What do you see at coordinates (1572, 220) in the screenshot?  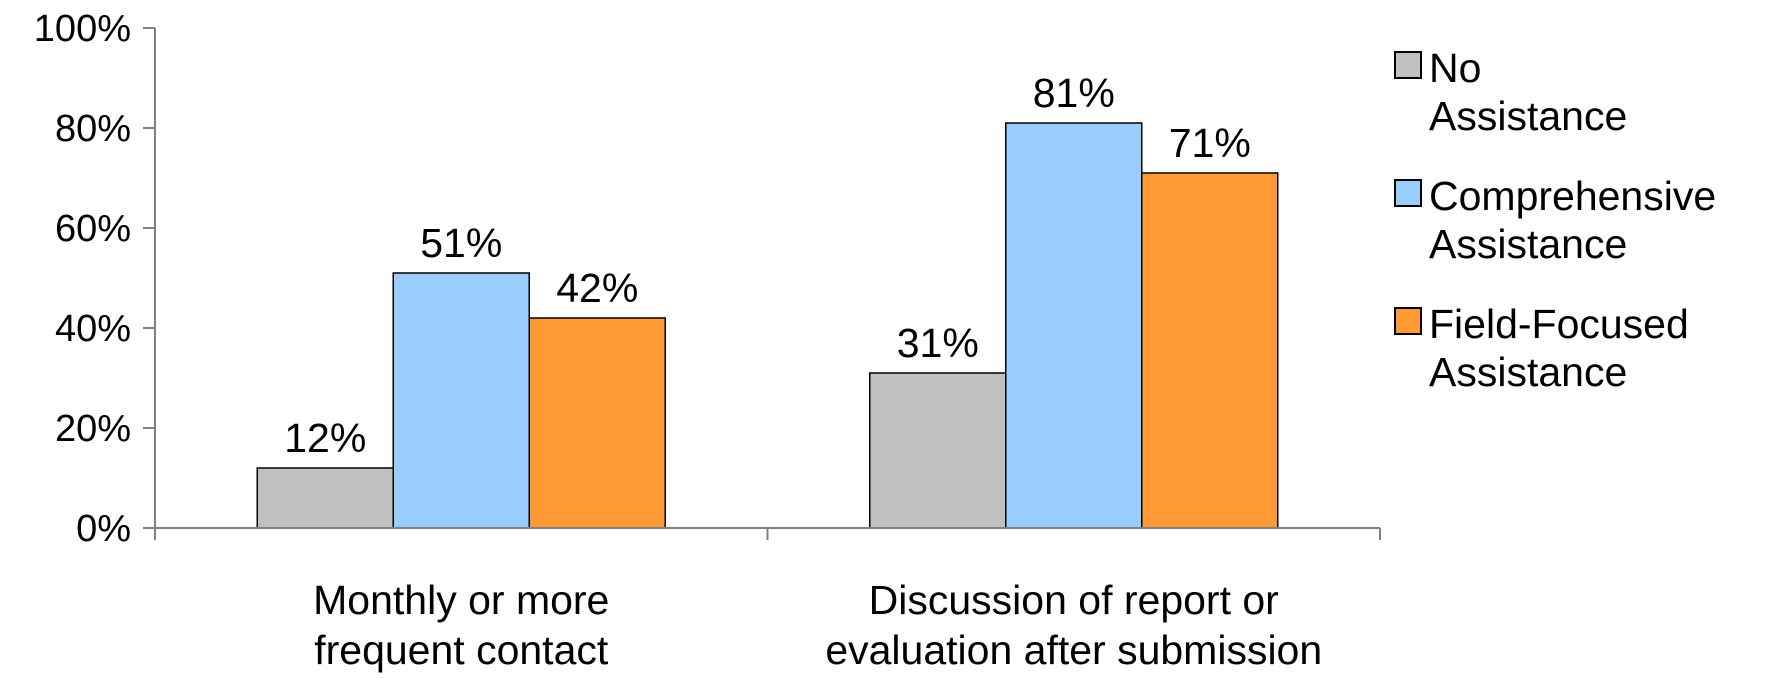 I see `legend-label-1: Comprehensive Assistance` at bounding box center [1572, 220].